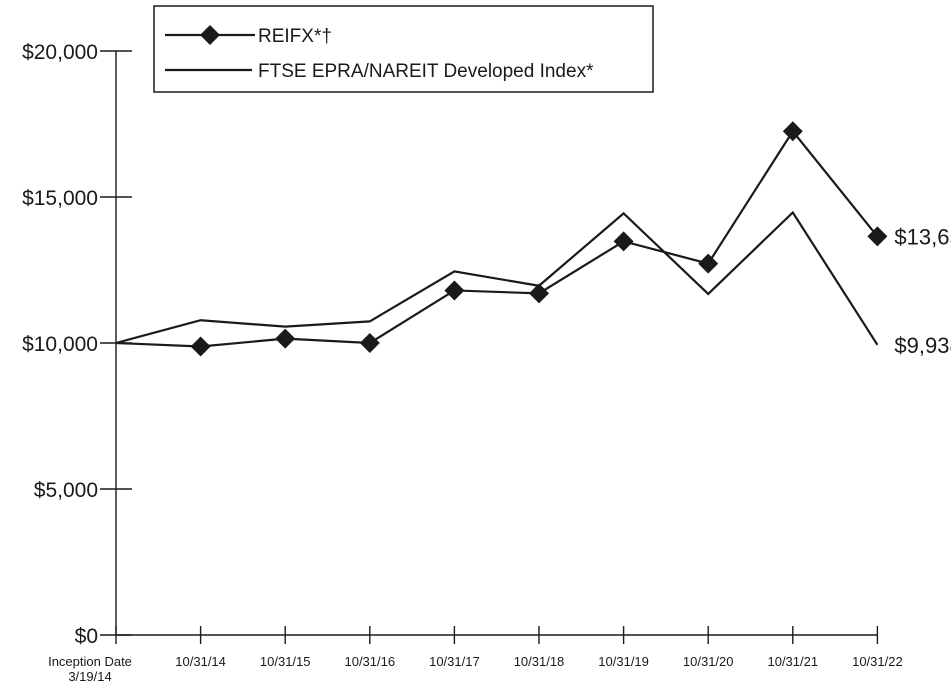  I want to click on y-tick-label: $20,000, so click(60, 52).